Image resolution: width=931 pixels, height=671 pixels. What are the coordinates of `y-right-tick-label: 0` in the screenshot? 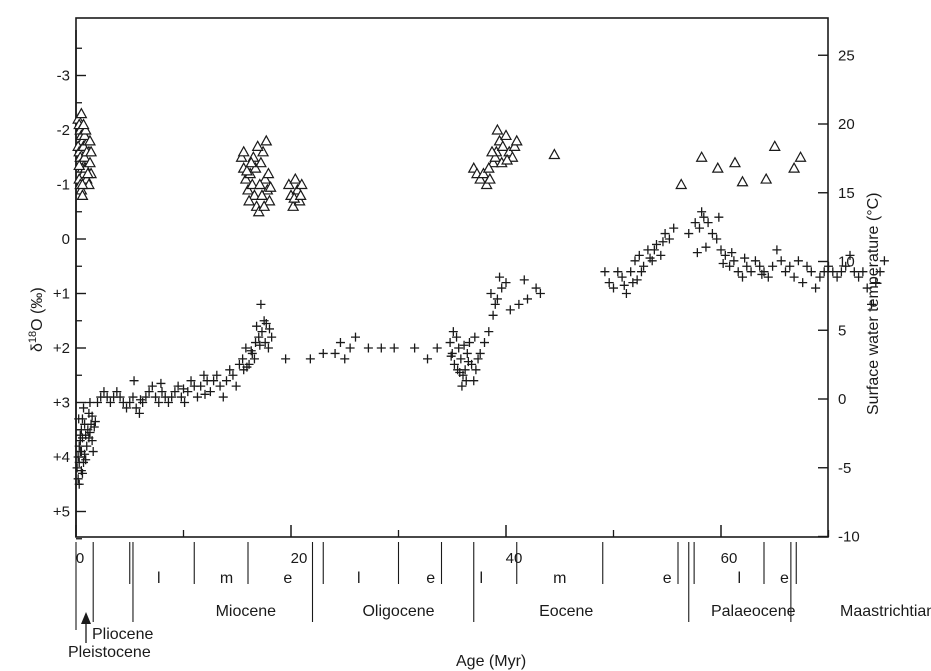 It's located at (842, 399).